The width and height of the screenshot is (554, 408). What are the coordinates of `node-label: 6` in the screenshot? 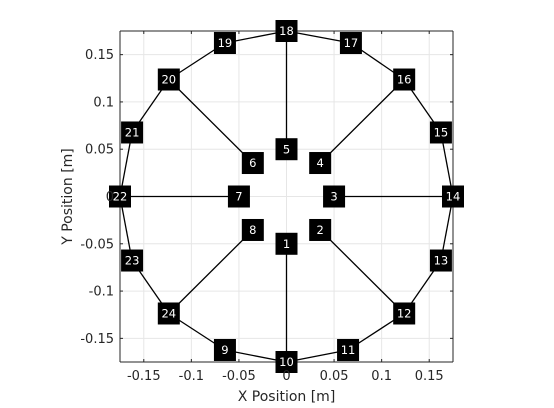 It's located at (252, 163).